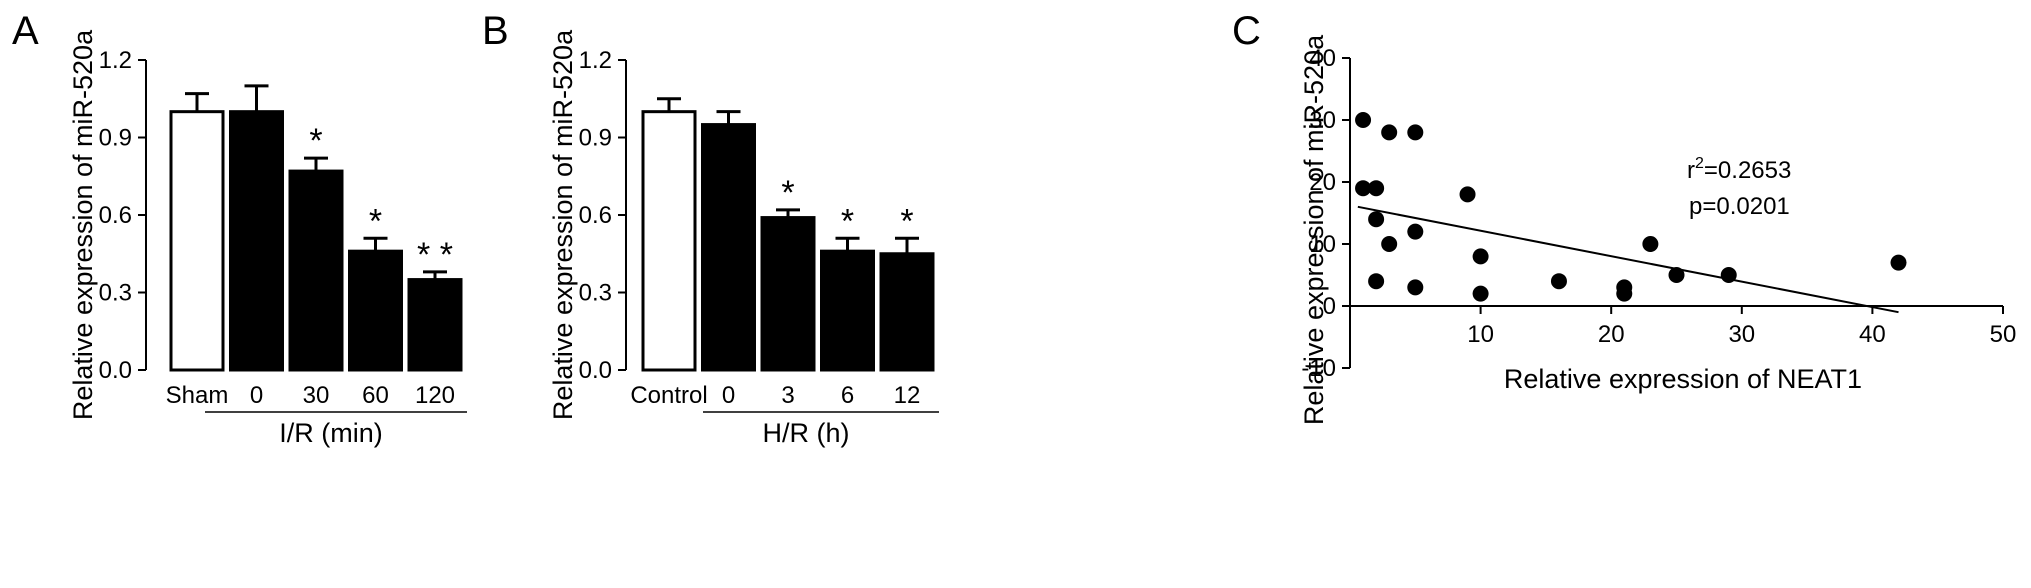 Image resolution: width=2031 pixels, height=588 pixels. I want to click on x-tick-label: 12, so click(907, 395).